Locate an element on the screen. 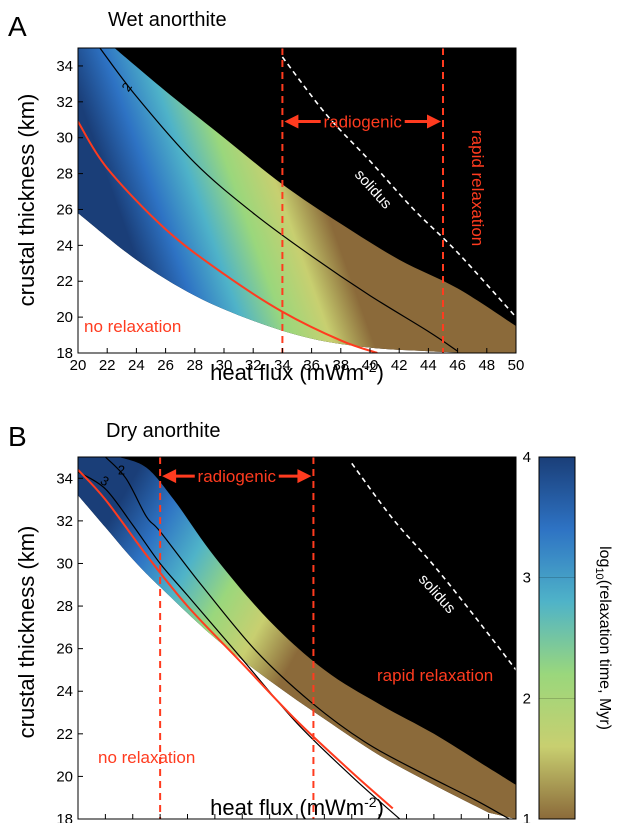 The image size is (630, 823). panel-b-xlabel: heat flux (mWm-2) is located at coordinates (297, 807).